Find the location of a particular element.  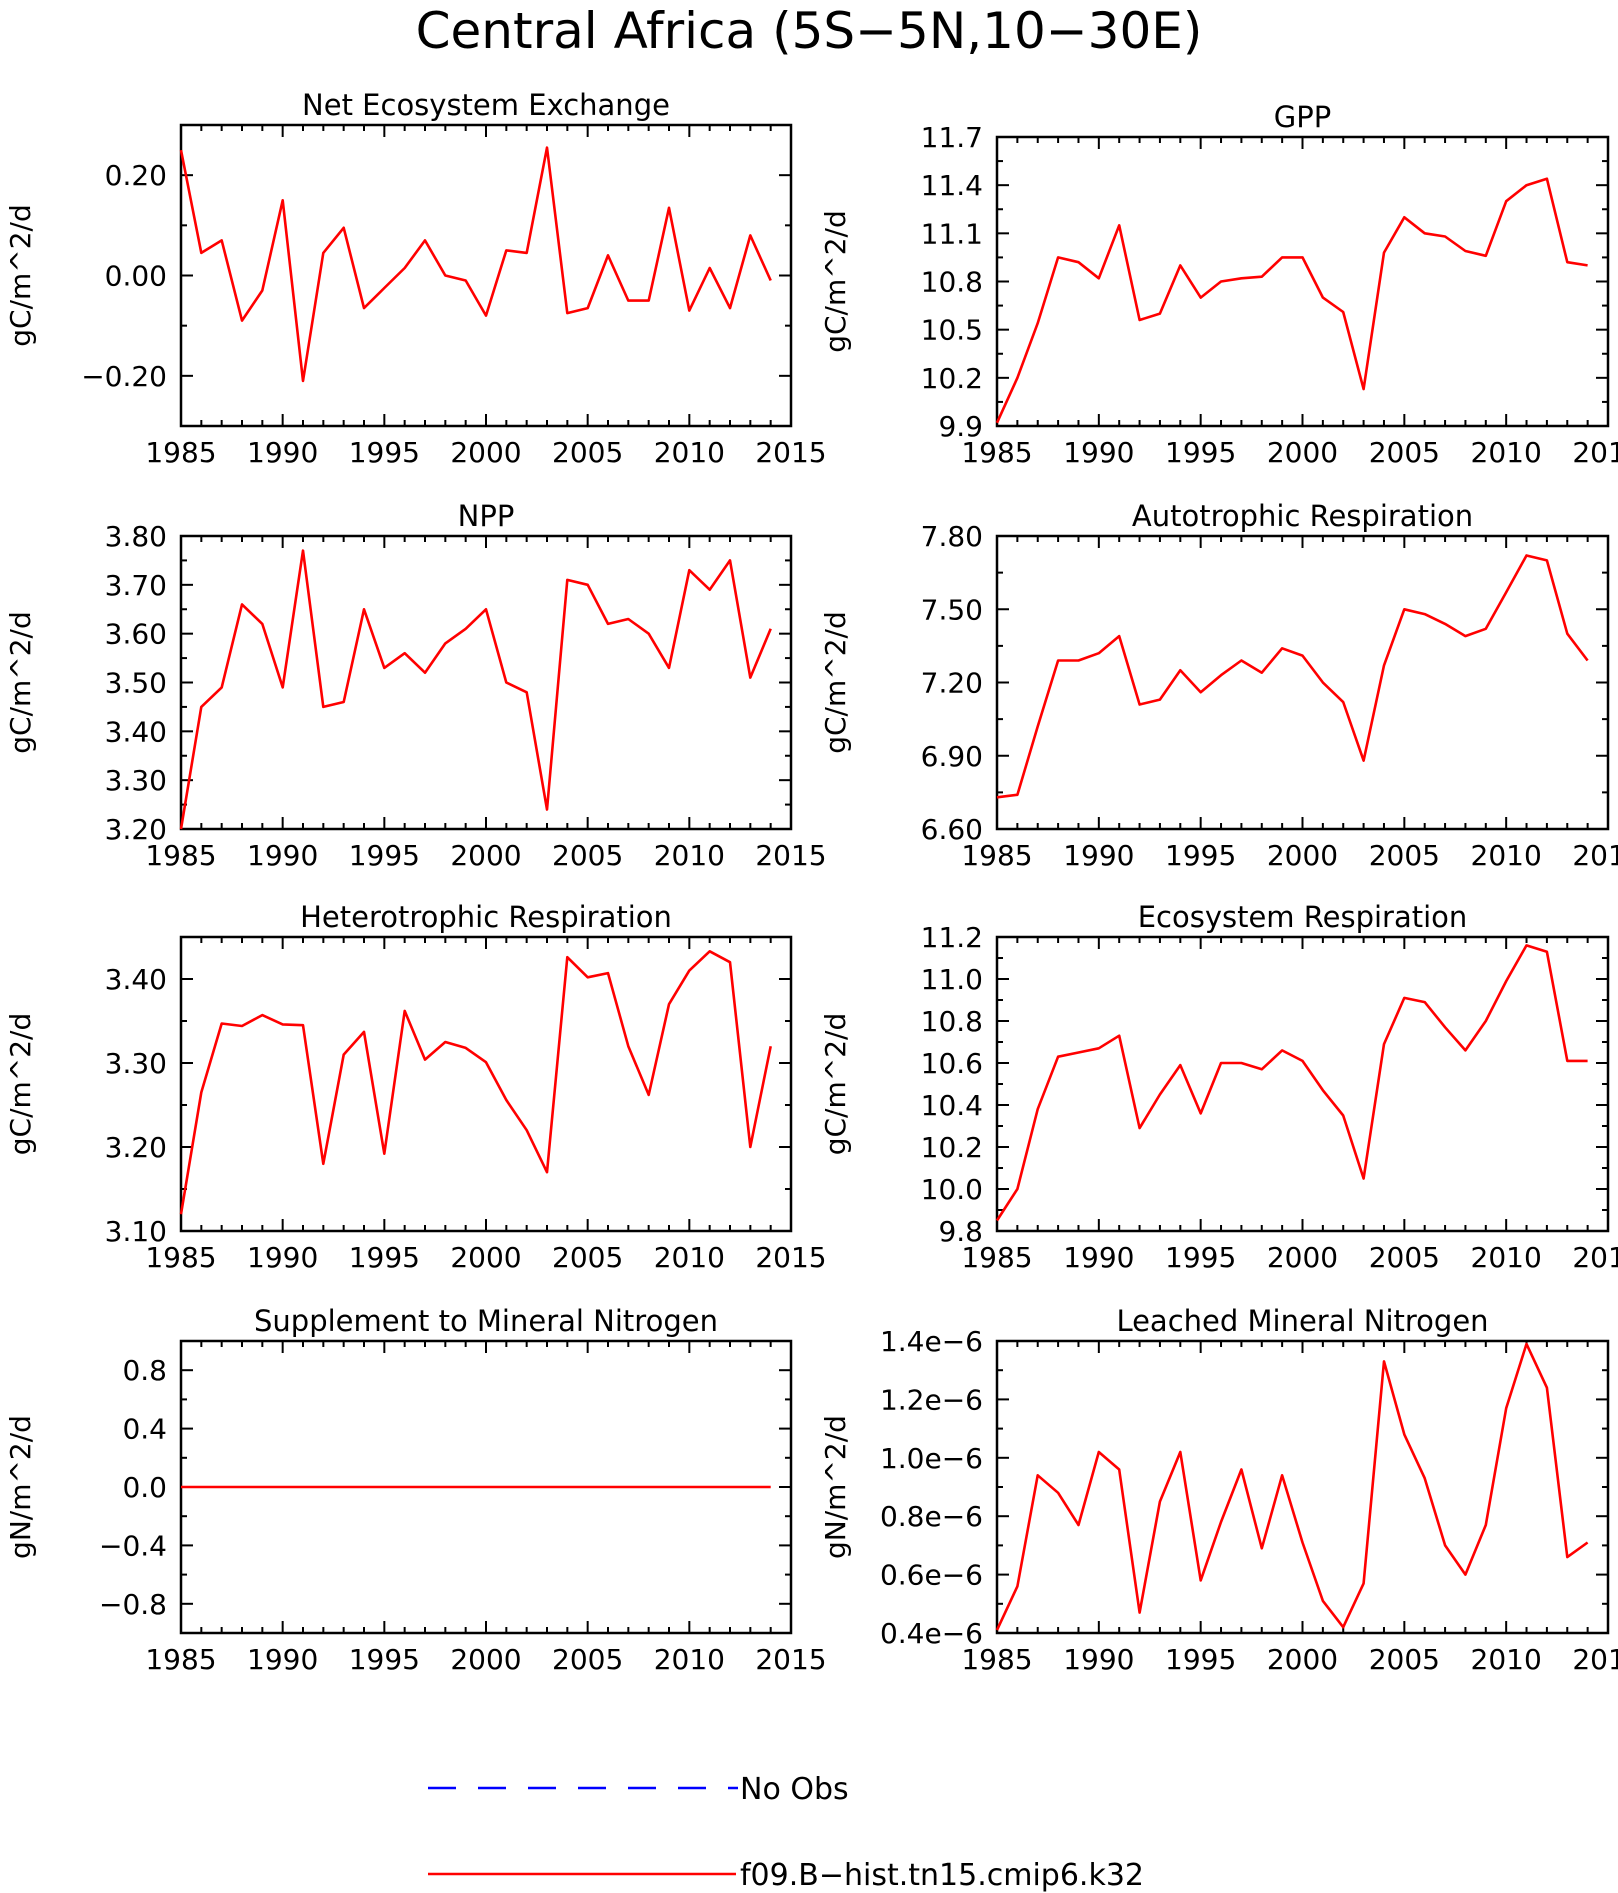

y-tick-label: 6.90 is located at coordinates (952, 756).